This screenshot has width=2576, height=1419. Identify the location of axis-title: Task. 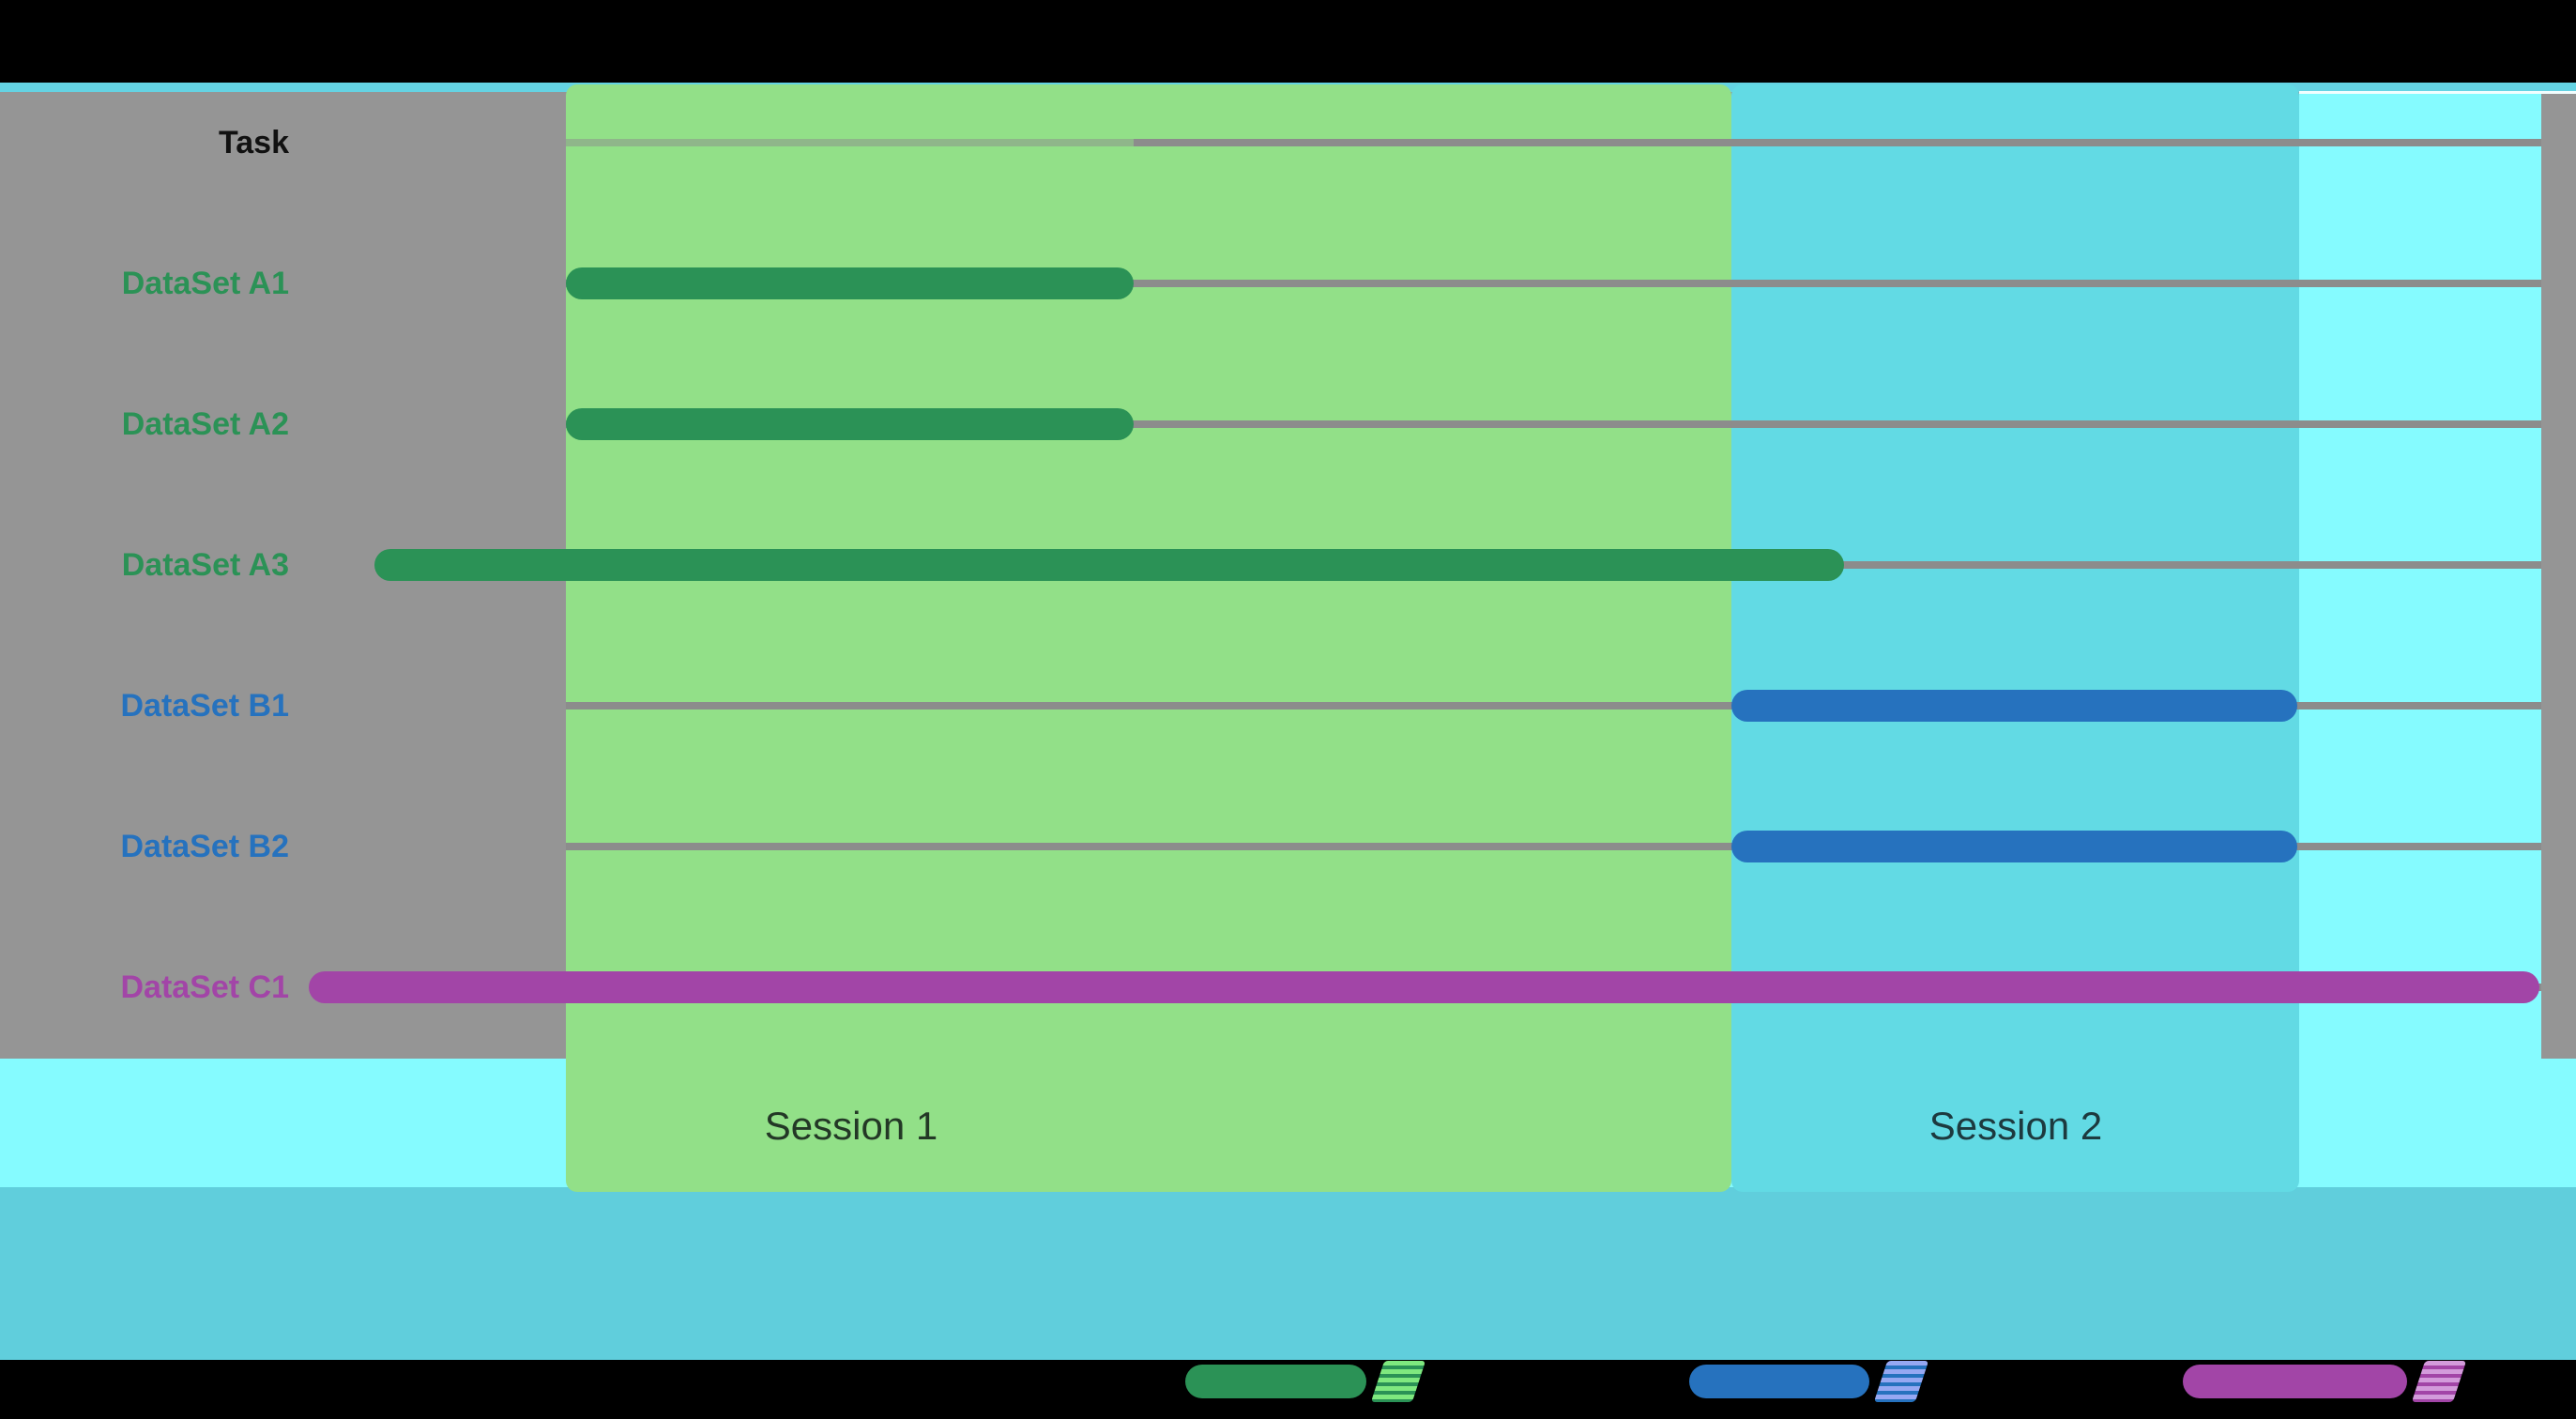
(254, 142).